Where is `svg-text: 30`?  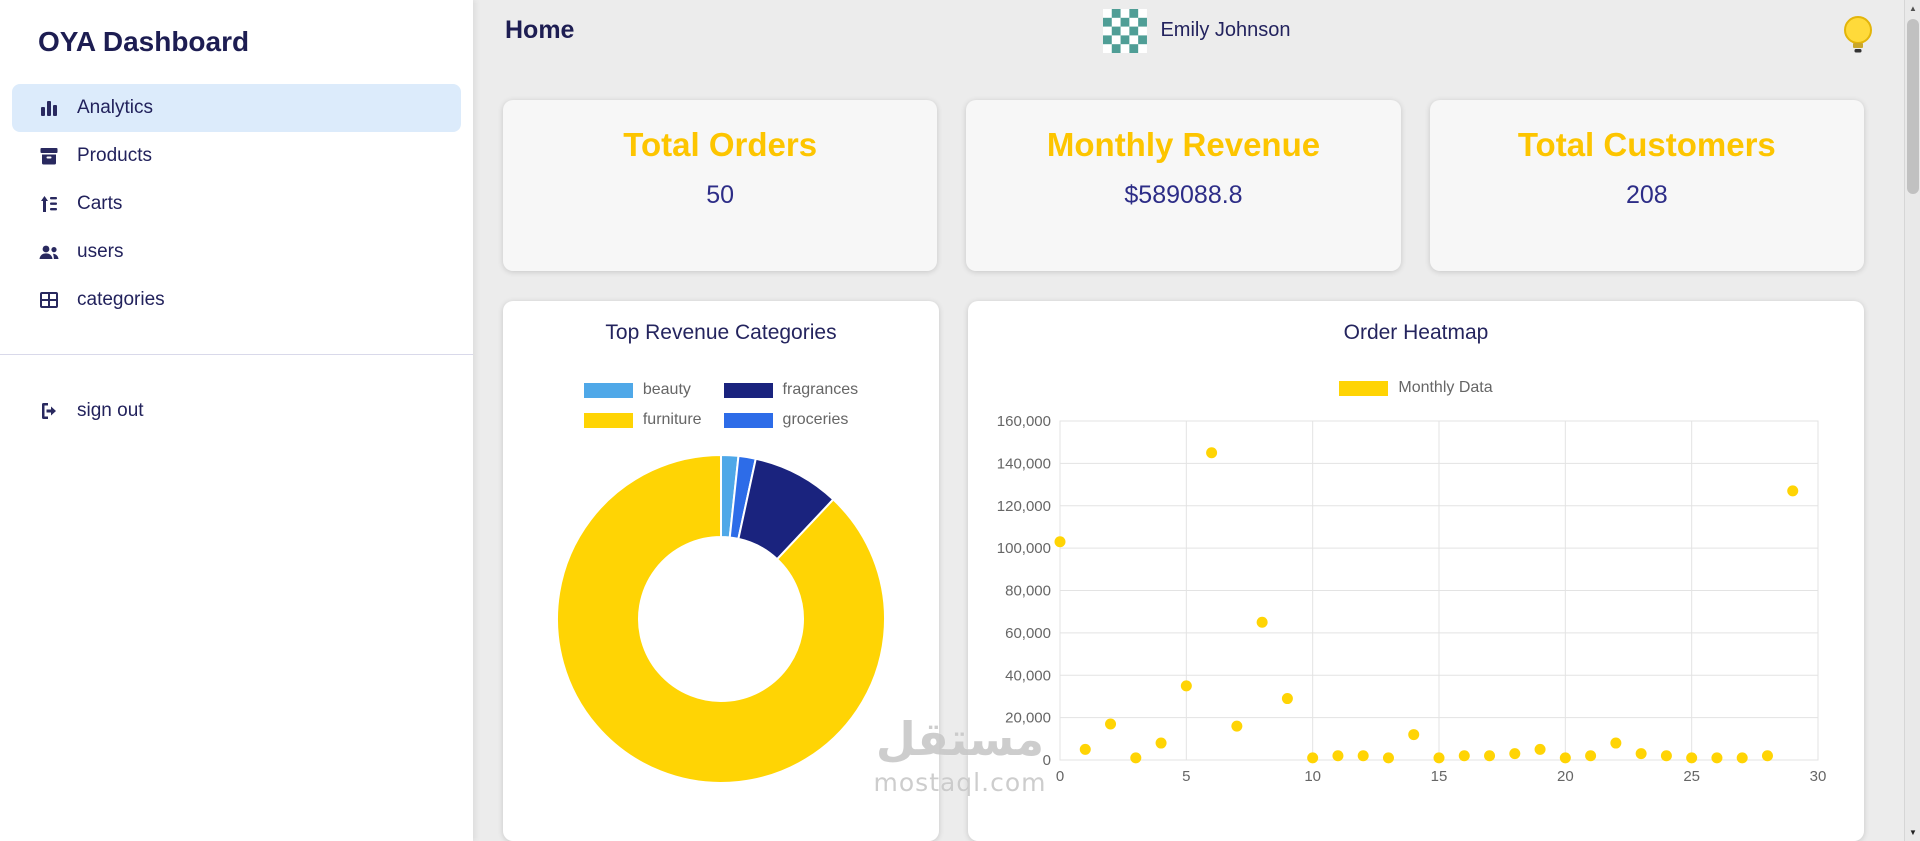
svg-text: 30 is located at coordinates (1818, 776).